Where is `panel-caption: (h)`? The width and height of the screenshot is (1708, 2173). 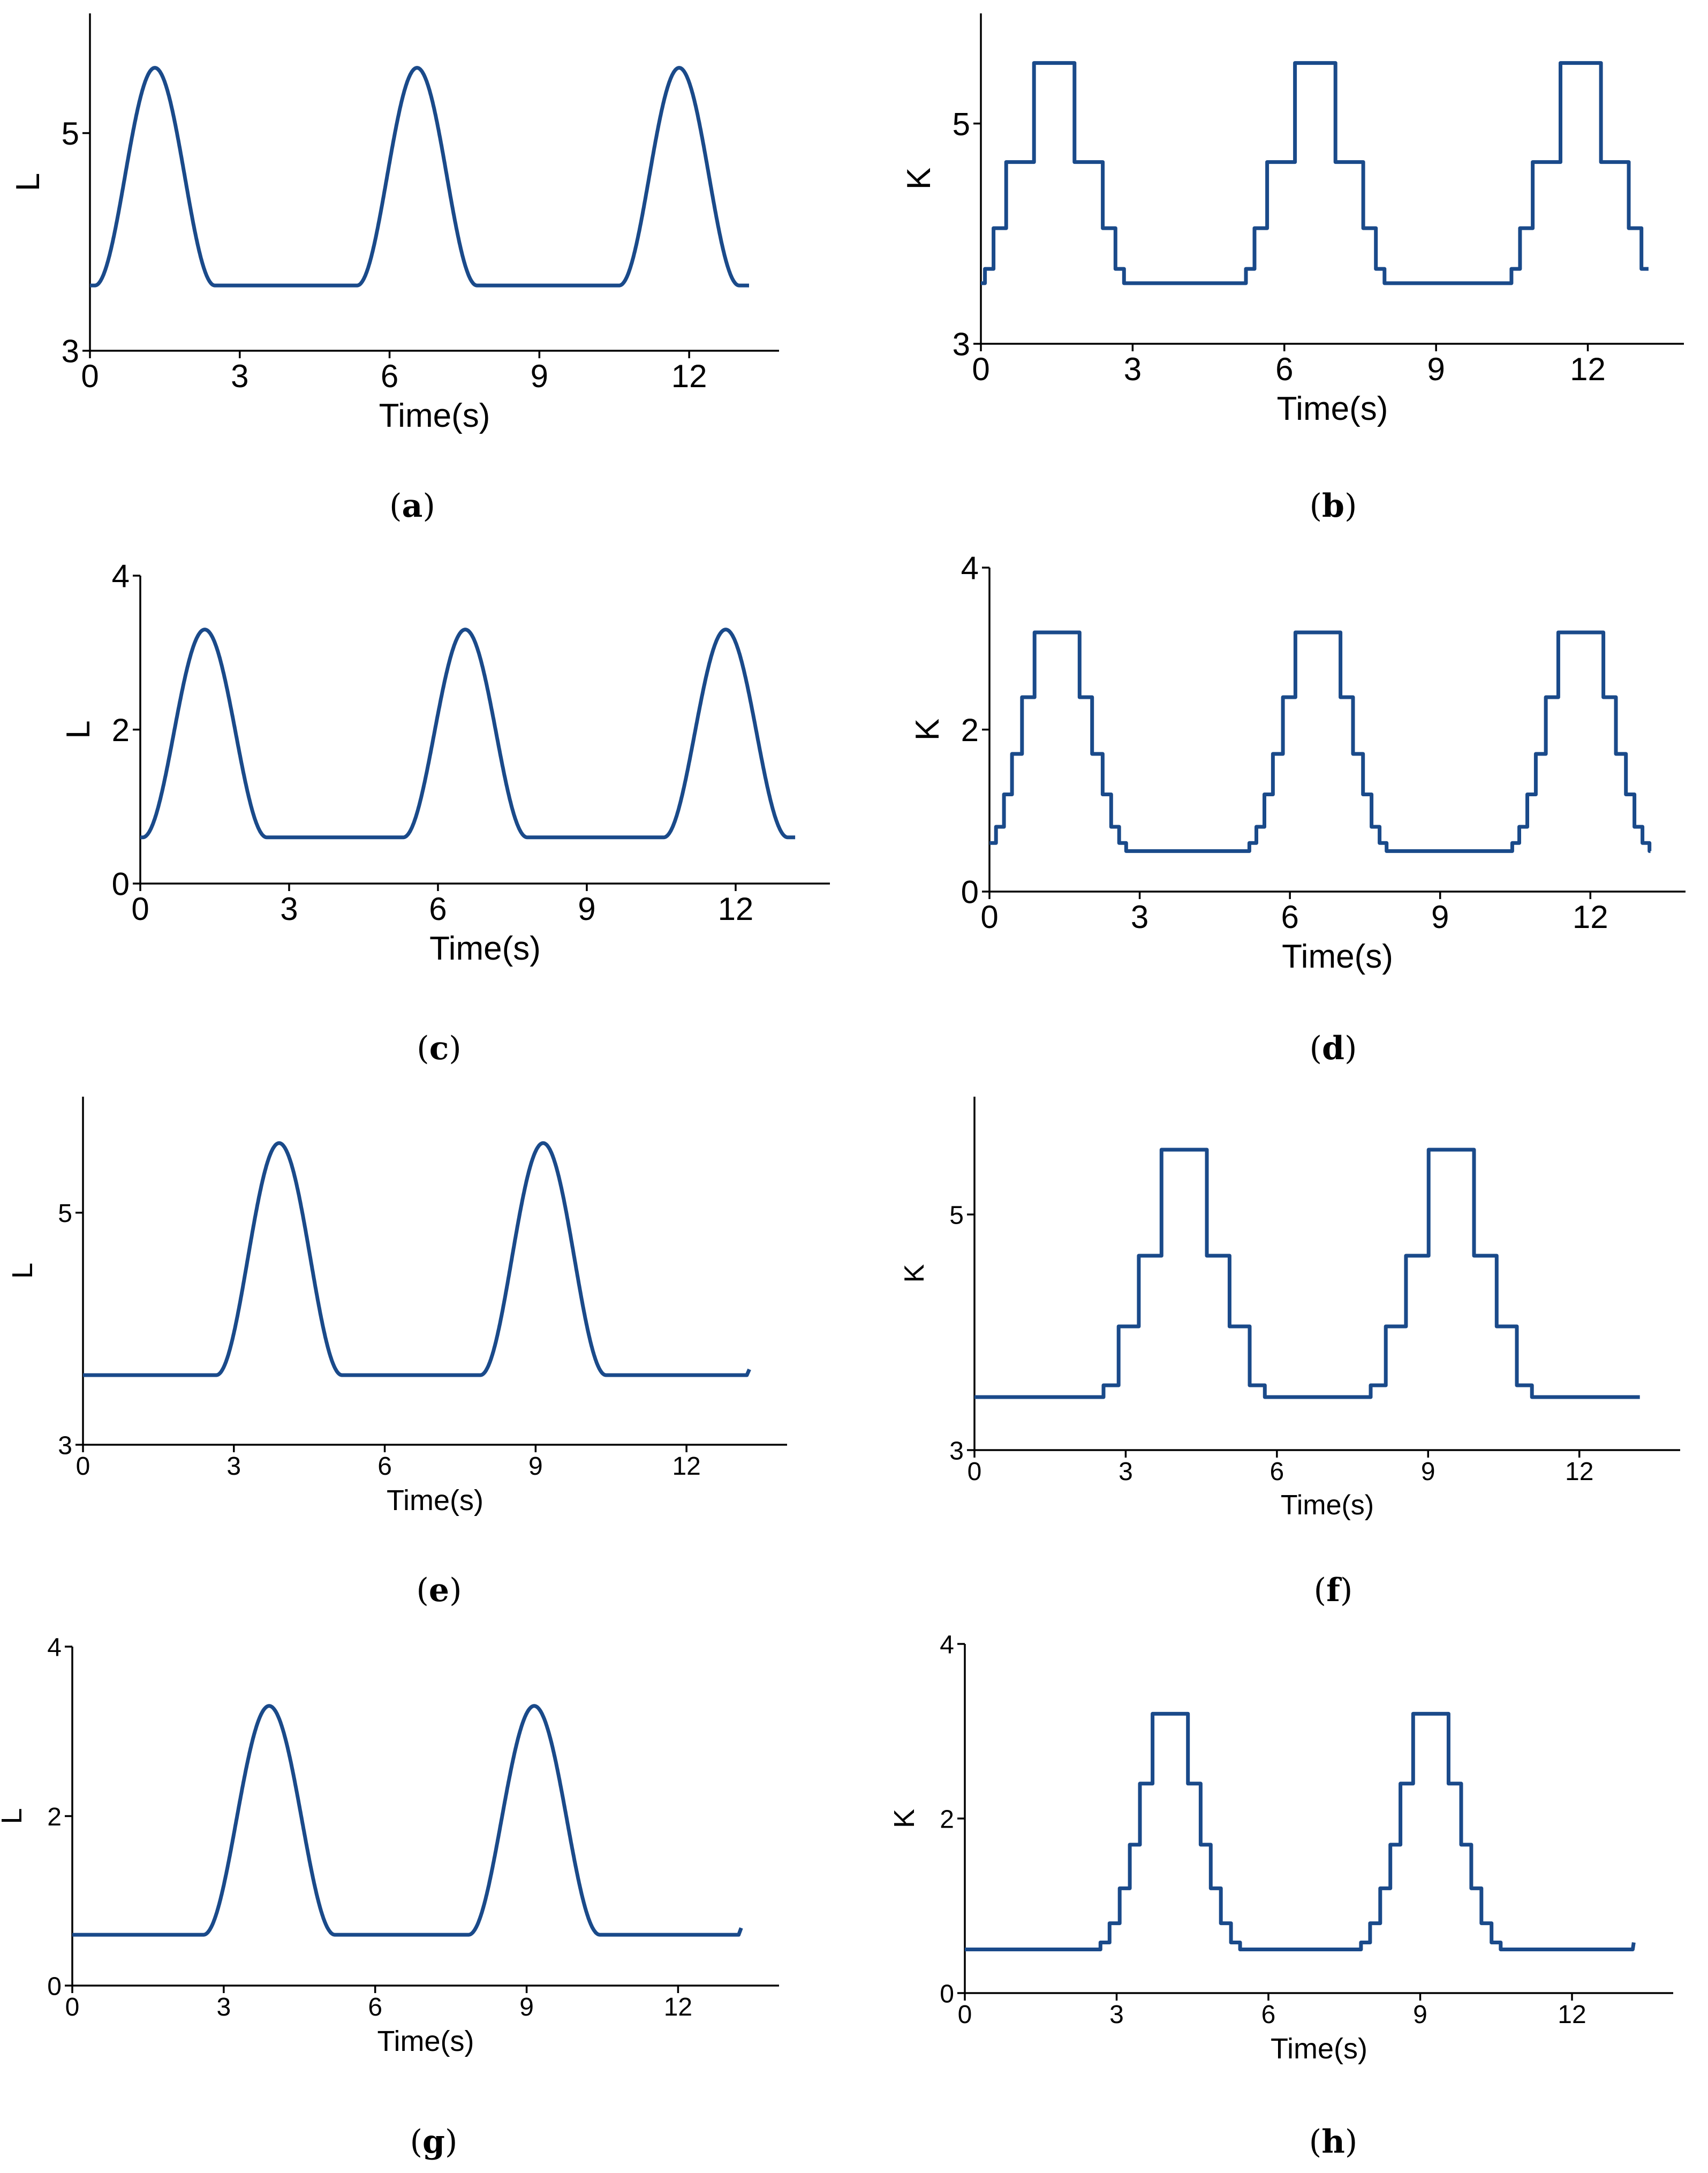
panel-caption: (h) is located at coordinates (1333, 2142).